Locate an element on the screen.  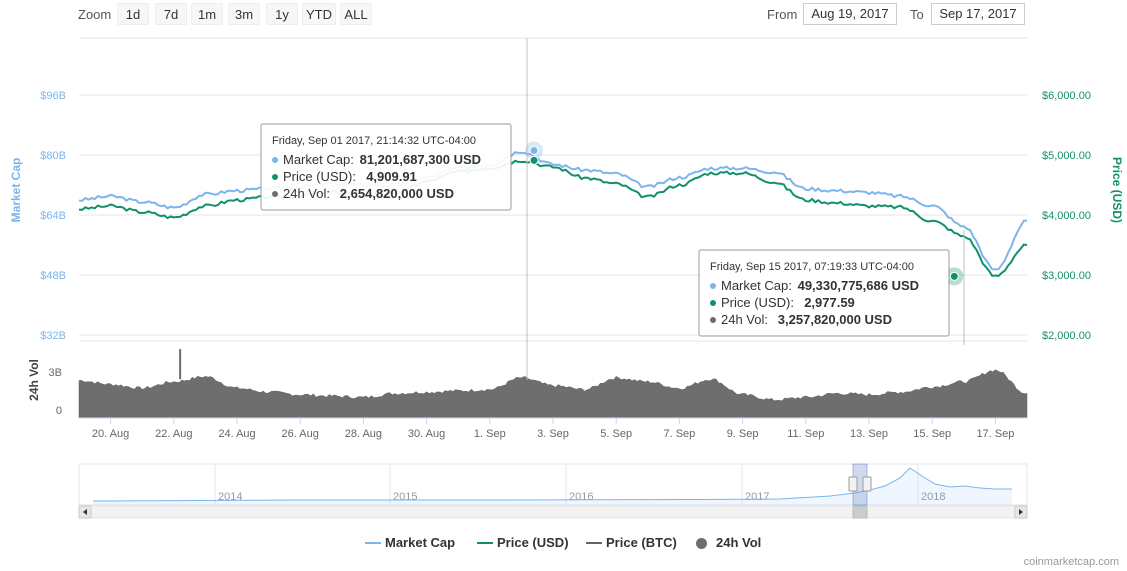
volume-axis-tick-label: 0 is located at coordinates (59, 411).